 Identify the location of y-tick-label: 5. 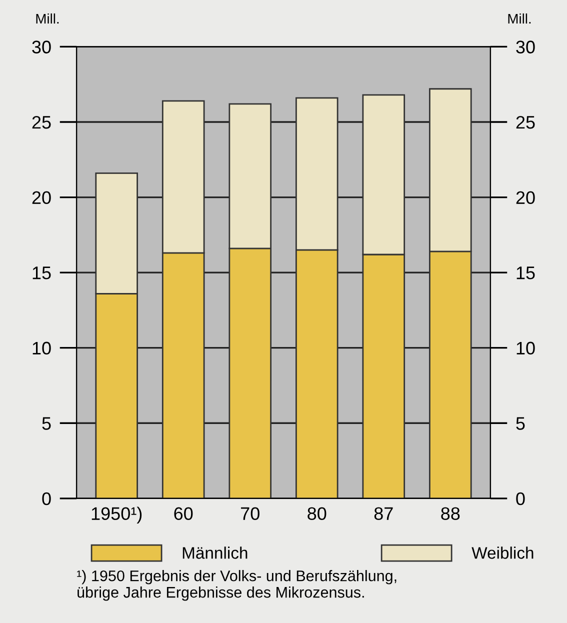
(46, 423).